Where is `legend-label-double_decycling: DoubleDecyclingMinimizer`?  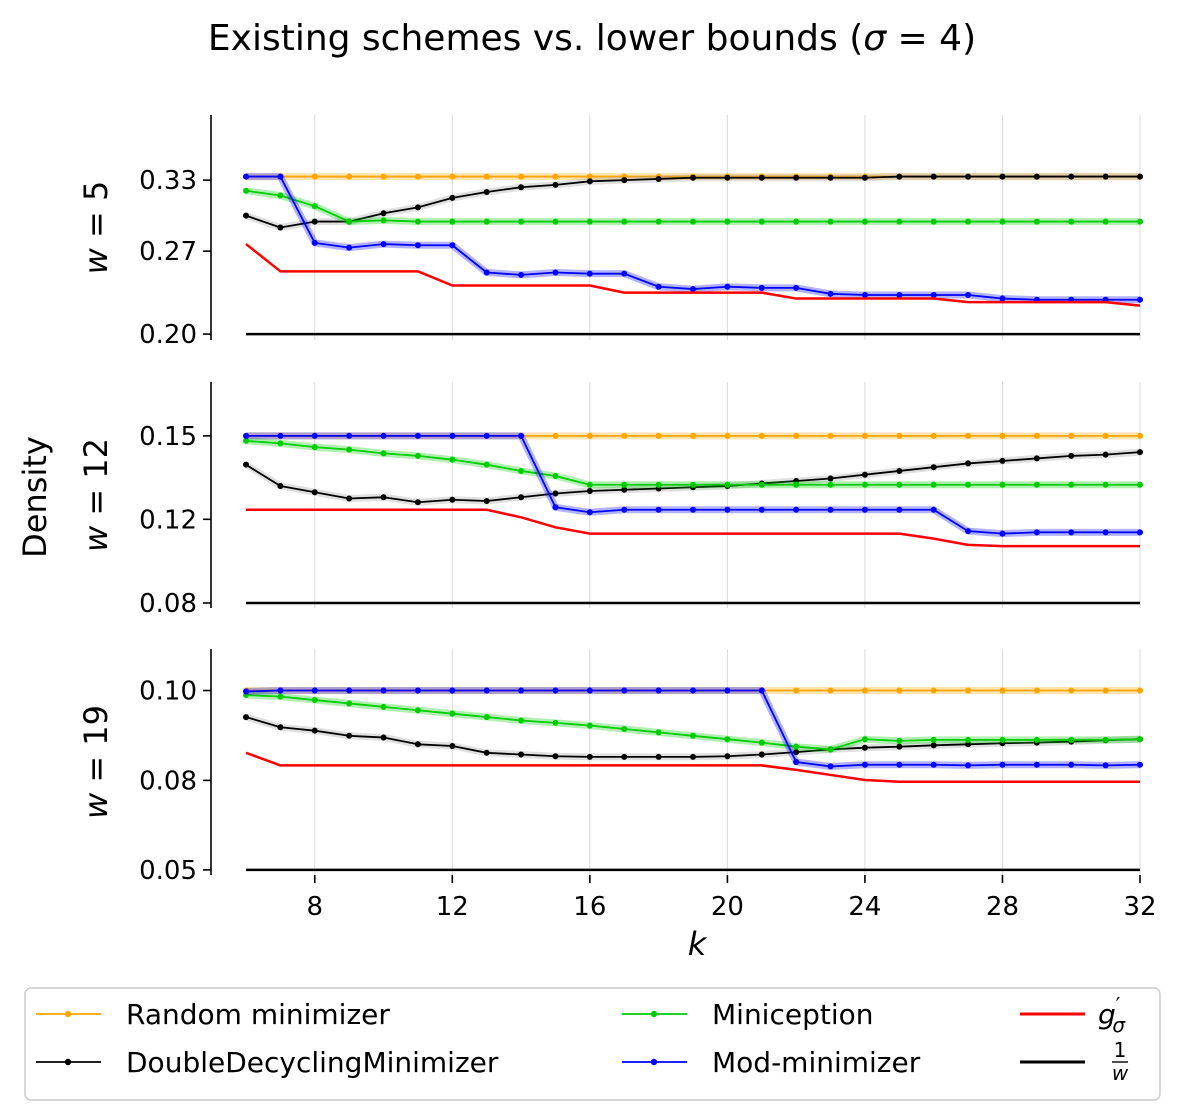
legend-label-double_decycling: DoubleDecyclingMinimizer is located at coordinates (312, 1062).